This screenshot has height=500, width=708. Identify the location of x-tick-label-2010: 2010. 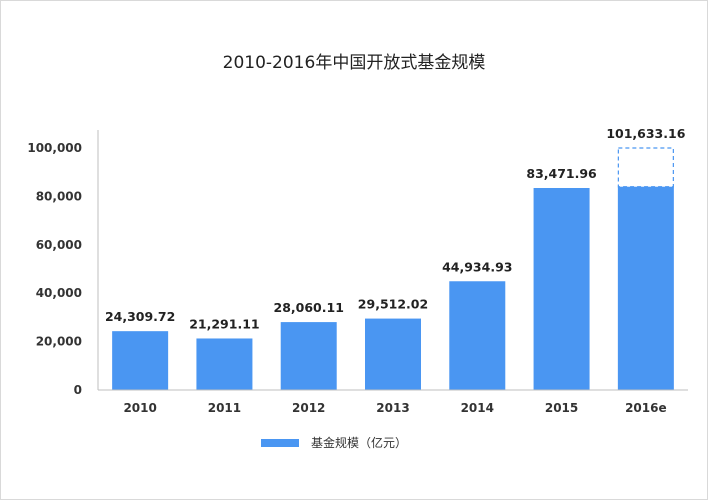
(139, 408).